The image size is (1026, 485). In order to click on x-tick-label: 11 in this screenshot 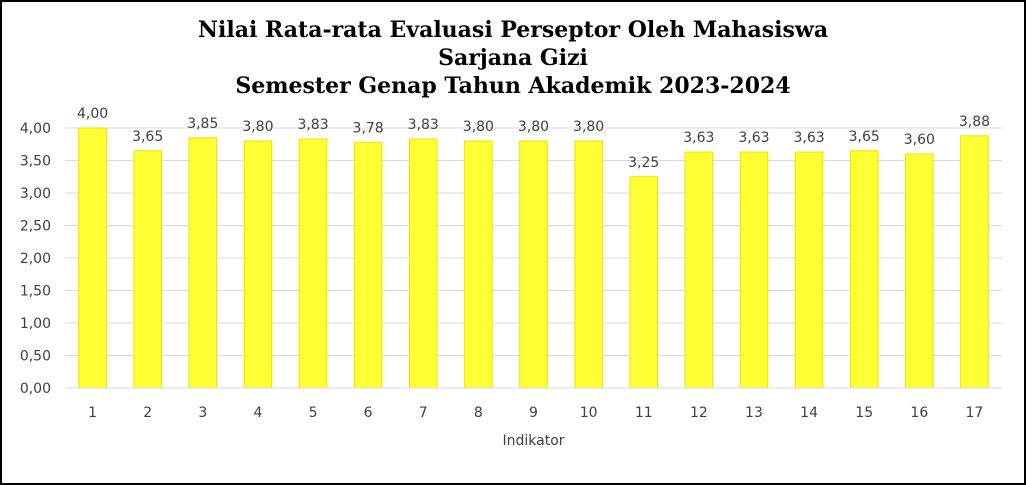, I will do `click(644, 413)`.